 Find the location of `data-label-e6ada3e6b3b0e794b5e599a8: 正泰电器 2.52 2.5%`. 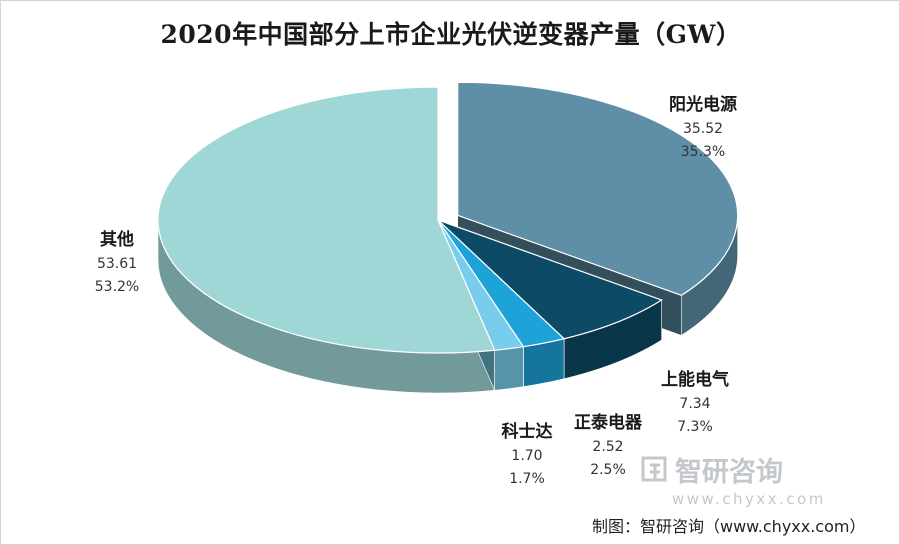

data-label-e6ada3e6b3b0e794b5e599a8: 正泰电器 2.52 2.5% is located at coordinates (608, 445).